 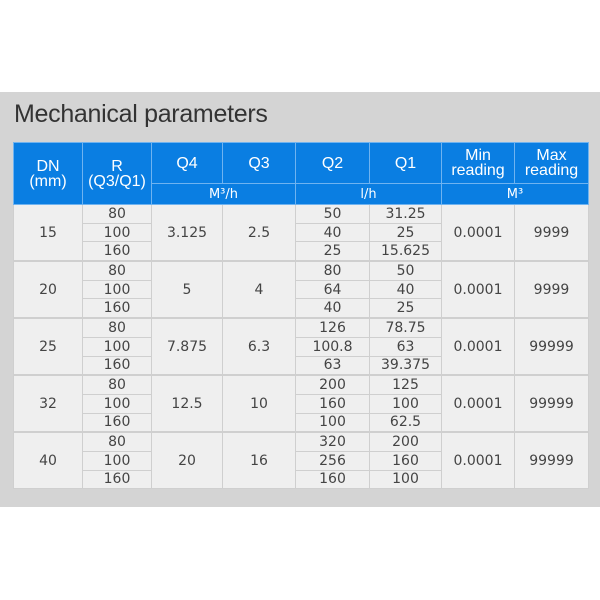 I want to click on table-row: 100 100.8 63, so click(x=301, y=346).